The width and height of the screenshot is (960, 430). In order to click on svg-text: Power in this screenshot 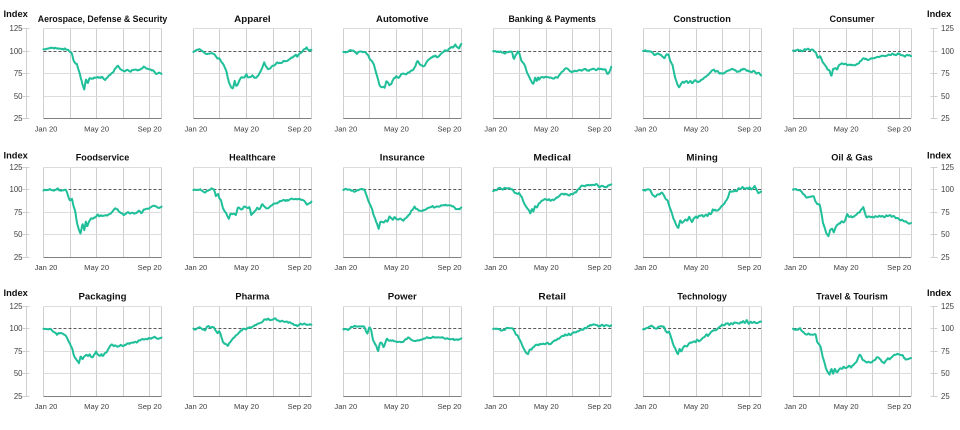, I will do `click(402, 297)`.